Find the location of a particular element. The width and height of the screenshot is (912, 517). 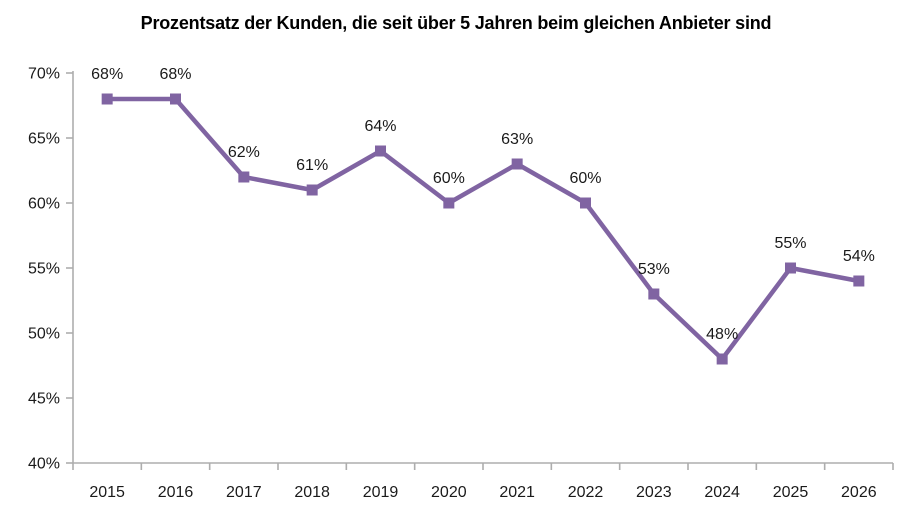

x-axis-label: 2022 is located at coordinates (586, 492).